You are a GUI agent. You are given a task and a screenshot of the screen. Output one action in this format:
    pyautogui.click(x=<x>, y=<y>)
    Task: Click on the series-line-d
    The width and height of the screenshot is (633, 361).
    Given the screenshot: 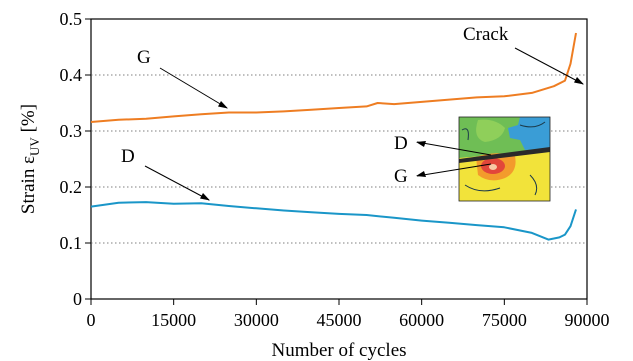 What is the action you would take?
    pyautogui.click(x=333, y=221)
    